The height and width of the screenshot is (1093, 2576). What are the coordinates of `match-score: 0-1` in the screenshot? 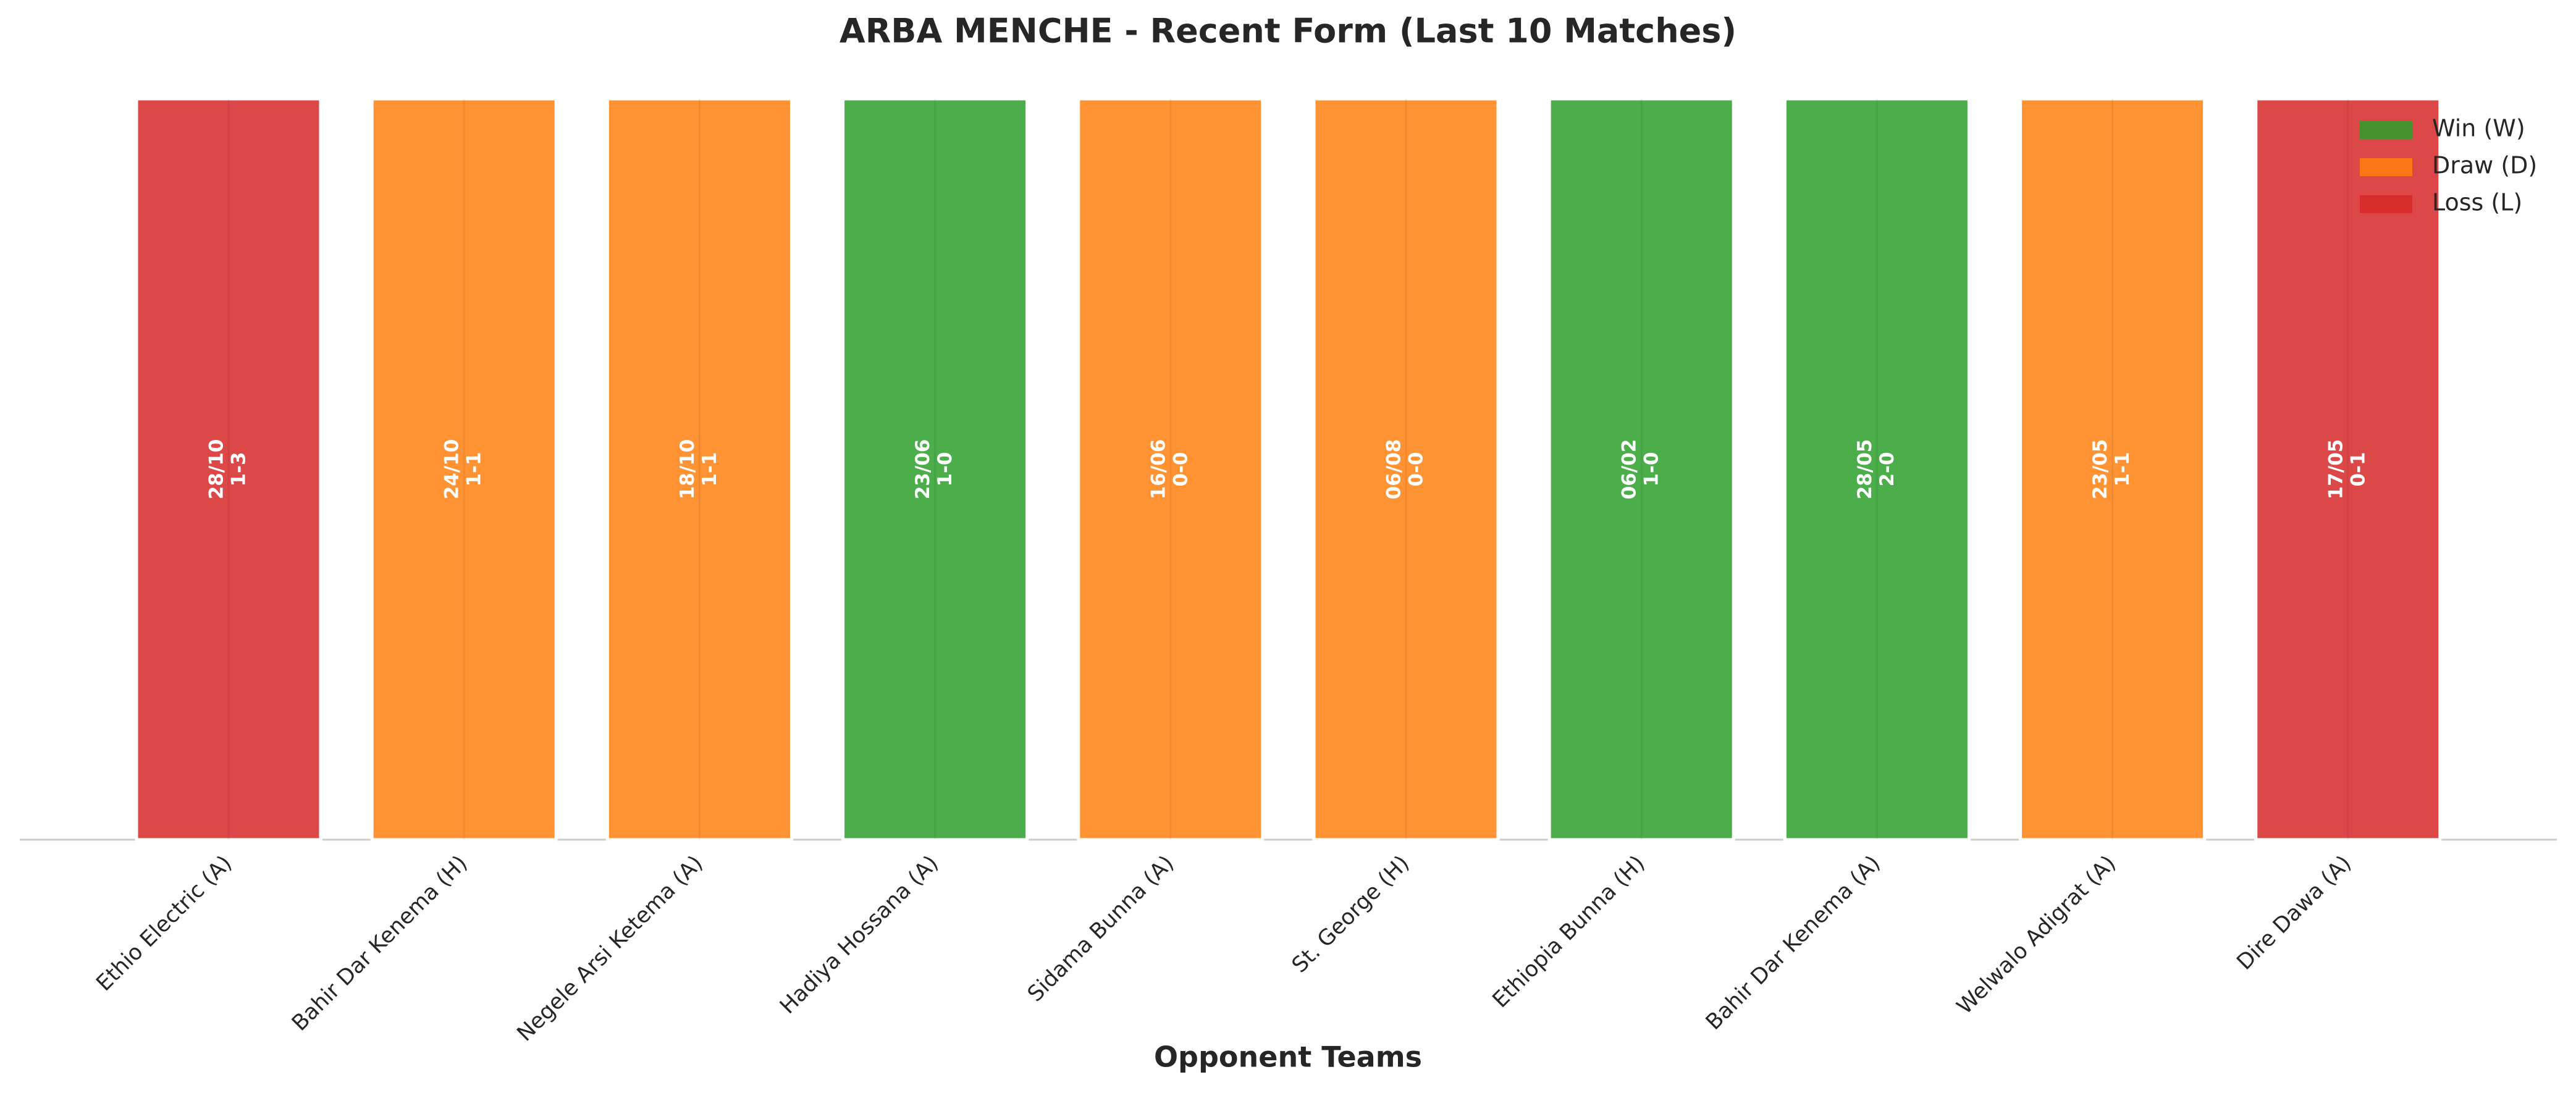 It's located at (2358, 469).